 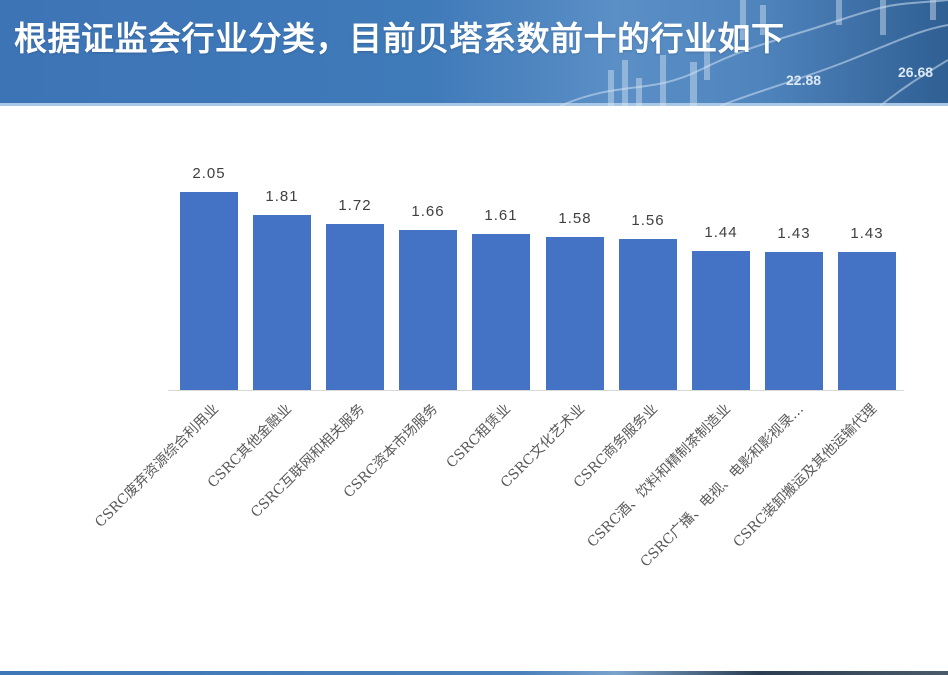 I want to click on decor-number-2: 26.68, so click(x=916, y=72).